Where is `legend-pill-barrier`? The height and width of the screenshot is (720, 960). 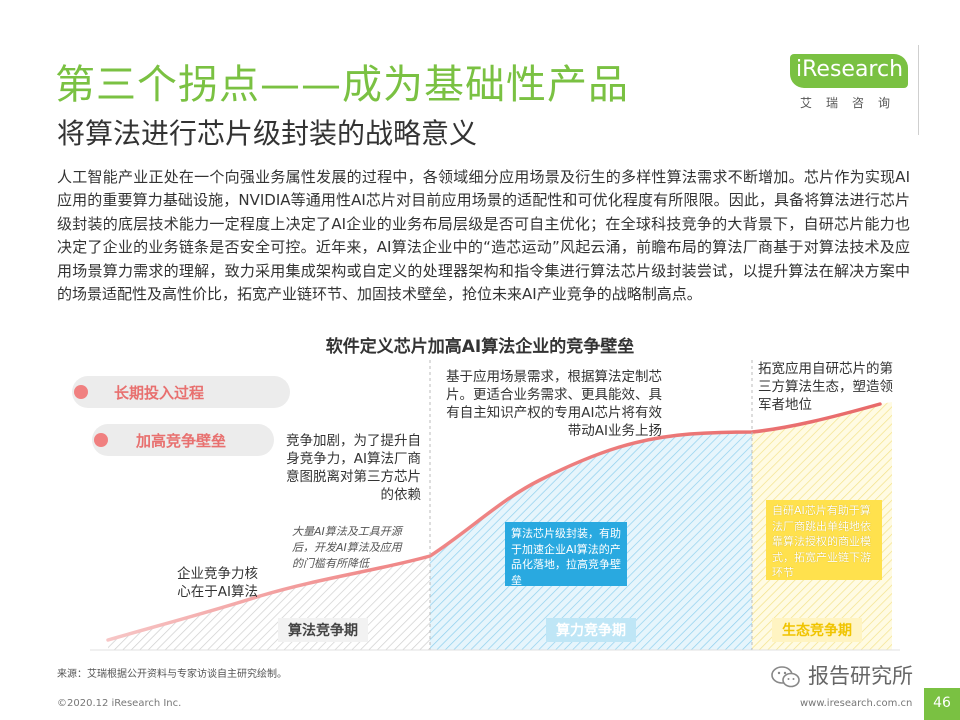
legend-pill-barrier is located at coordinates (183, 440).